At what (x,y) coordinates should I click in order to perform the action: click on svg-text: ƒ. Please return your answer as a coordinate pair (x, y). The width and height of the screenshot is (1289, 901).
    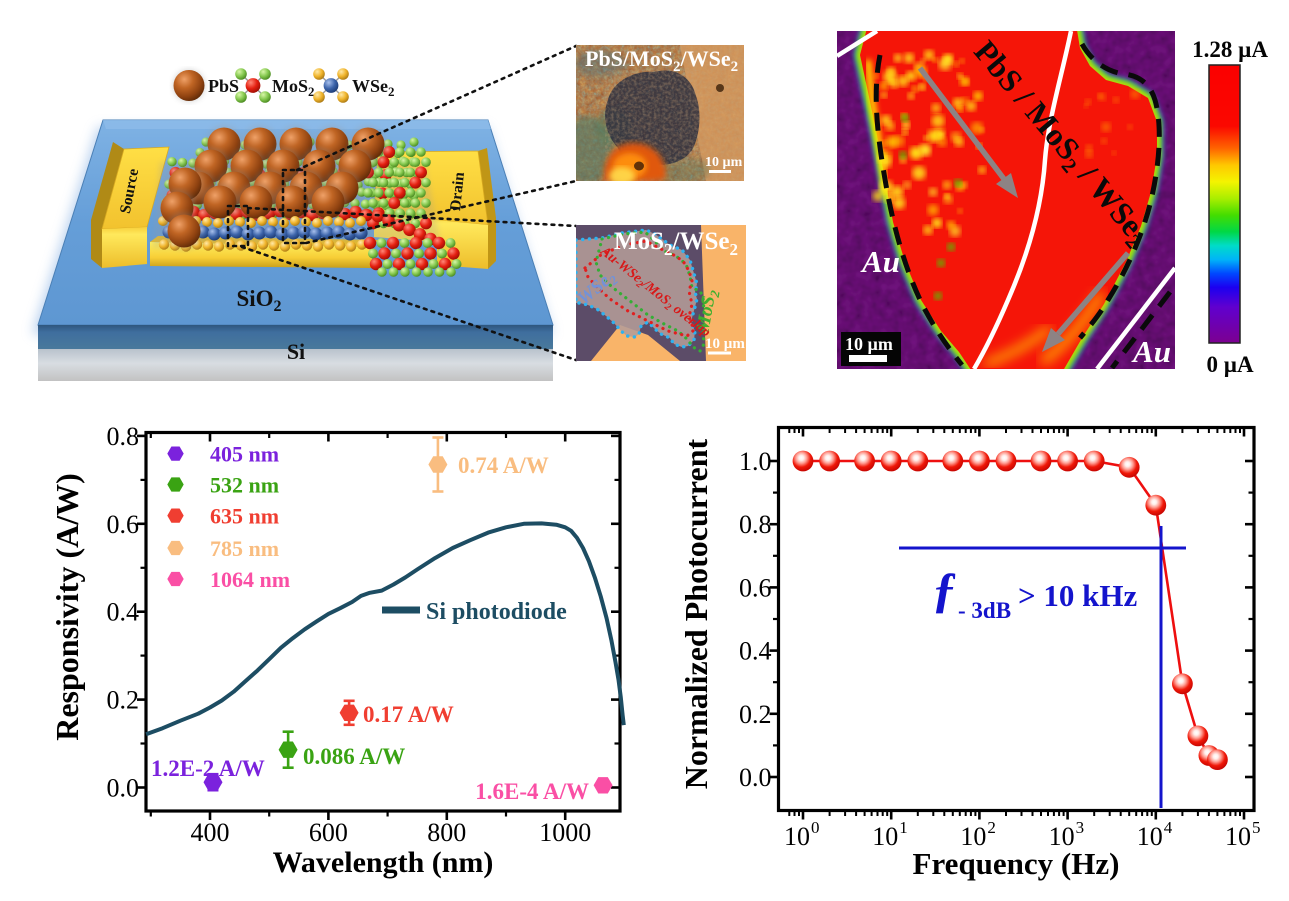
    Looking at the image, I should click on (944, 589).